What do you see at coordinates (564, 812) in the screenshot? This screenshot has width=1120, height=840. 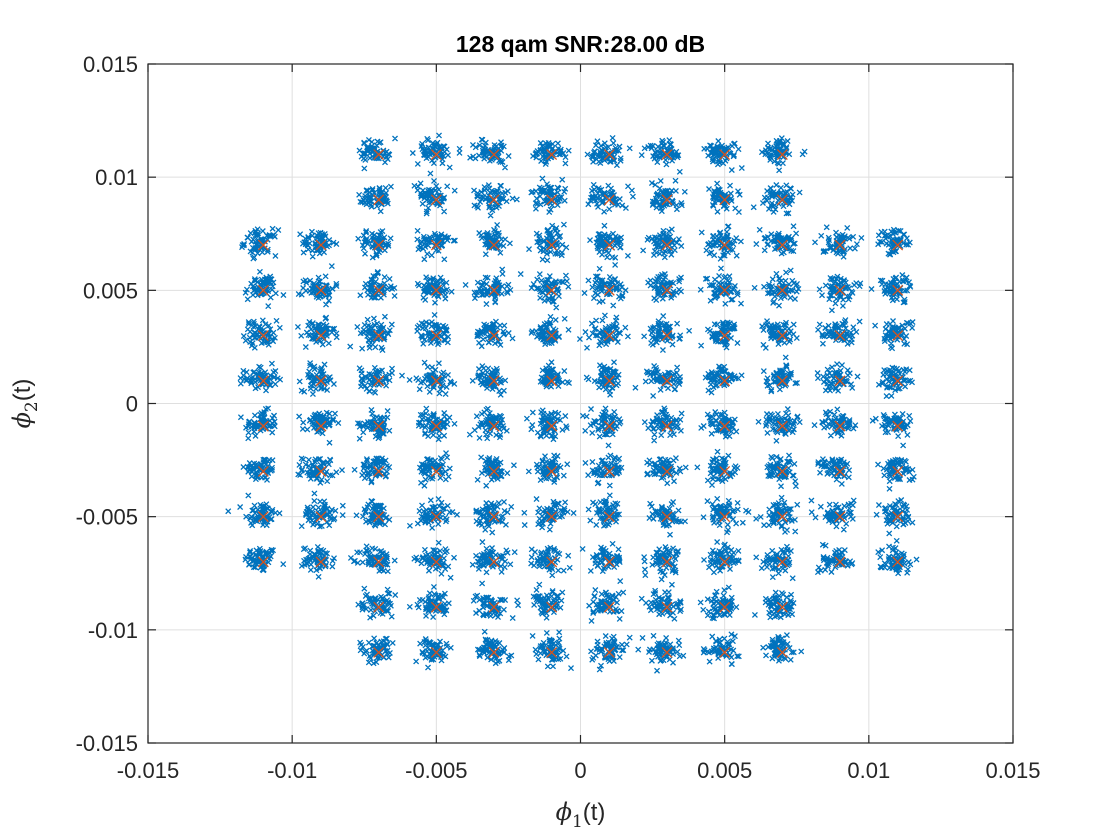 I see `x-axis-label-symbol: ϕ` at bounding box center [564, 812].